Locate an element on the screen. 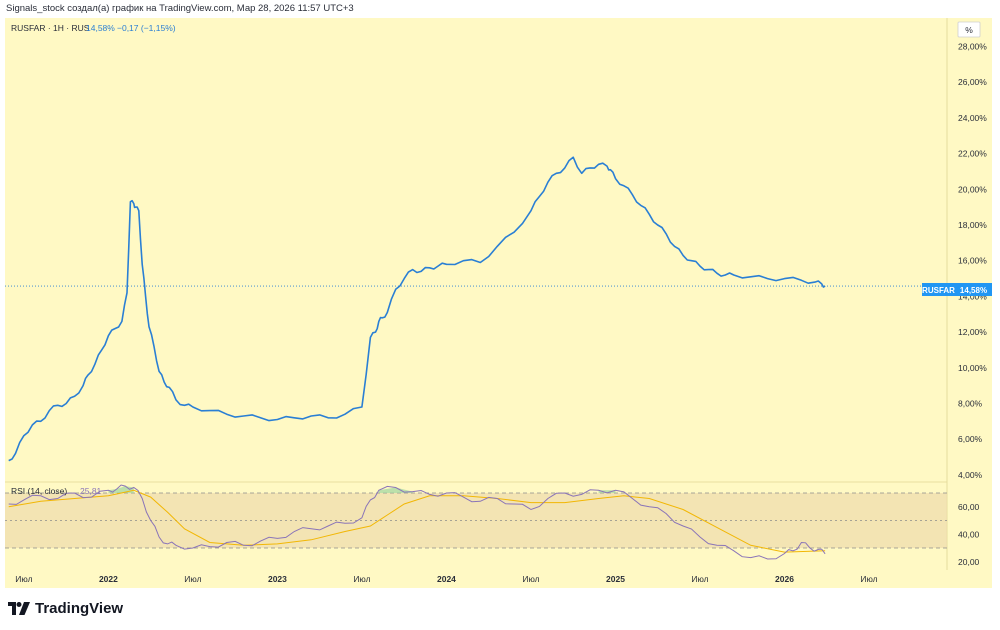  rsi-axis-label: 60,00 is located at coordinates (969, 507).